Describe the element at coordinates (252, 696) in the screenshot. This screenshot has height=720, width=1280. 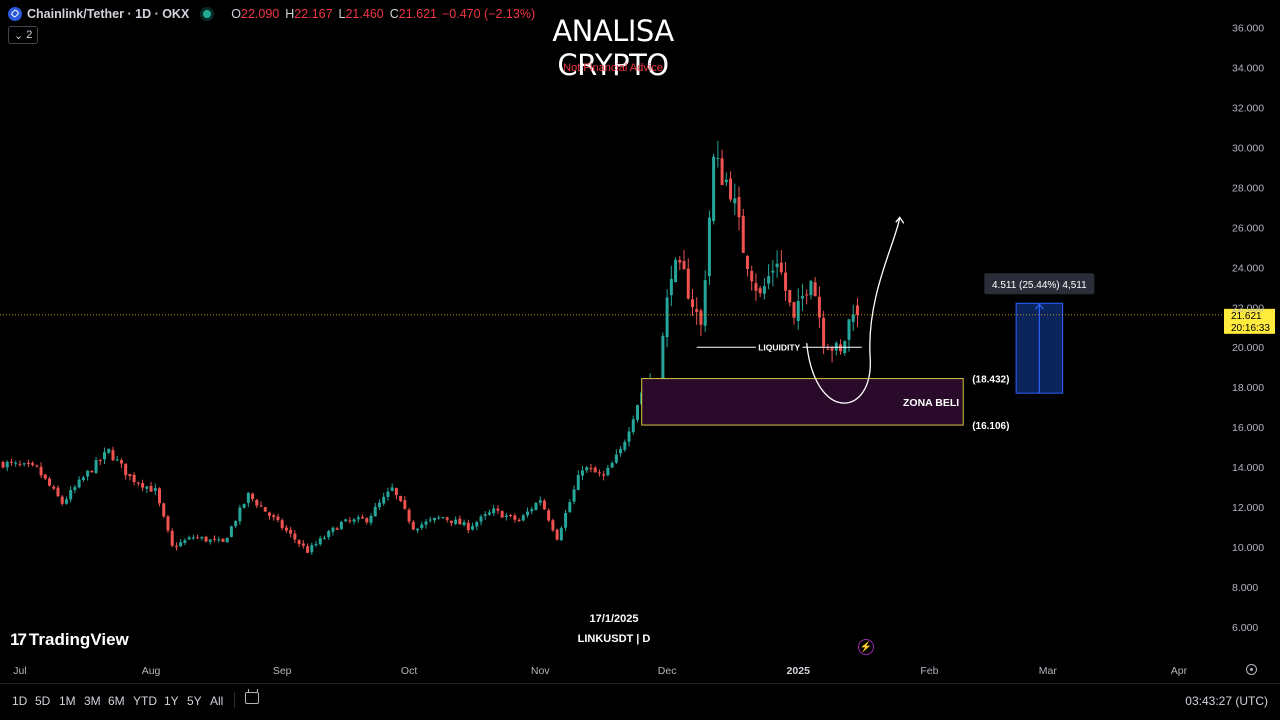
I see `calendar-icon` at that location.